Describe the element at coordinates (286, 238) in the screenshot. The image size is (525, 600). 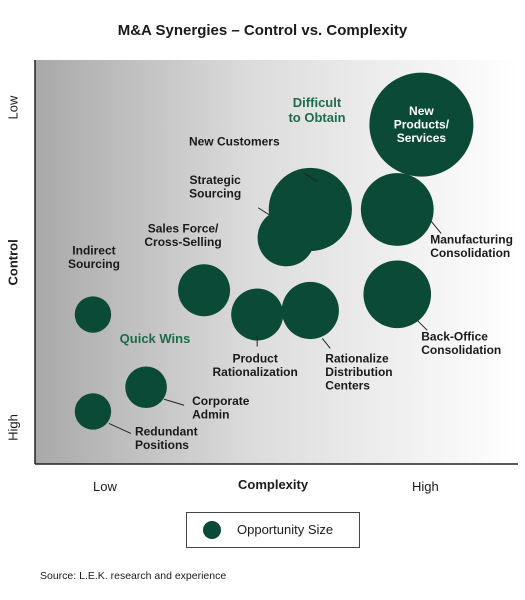
I see `bubble-strategic-sourcing` at that location.